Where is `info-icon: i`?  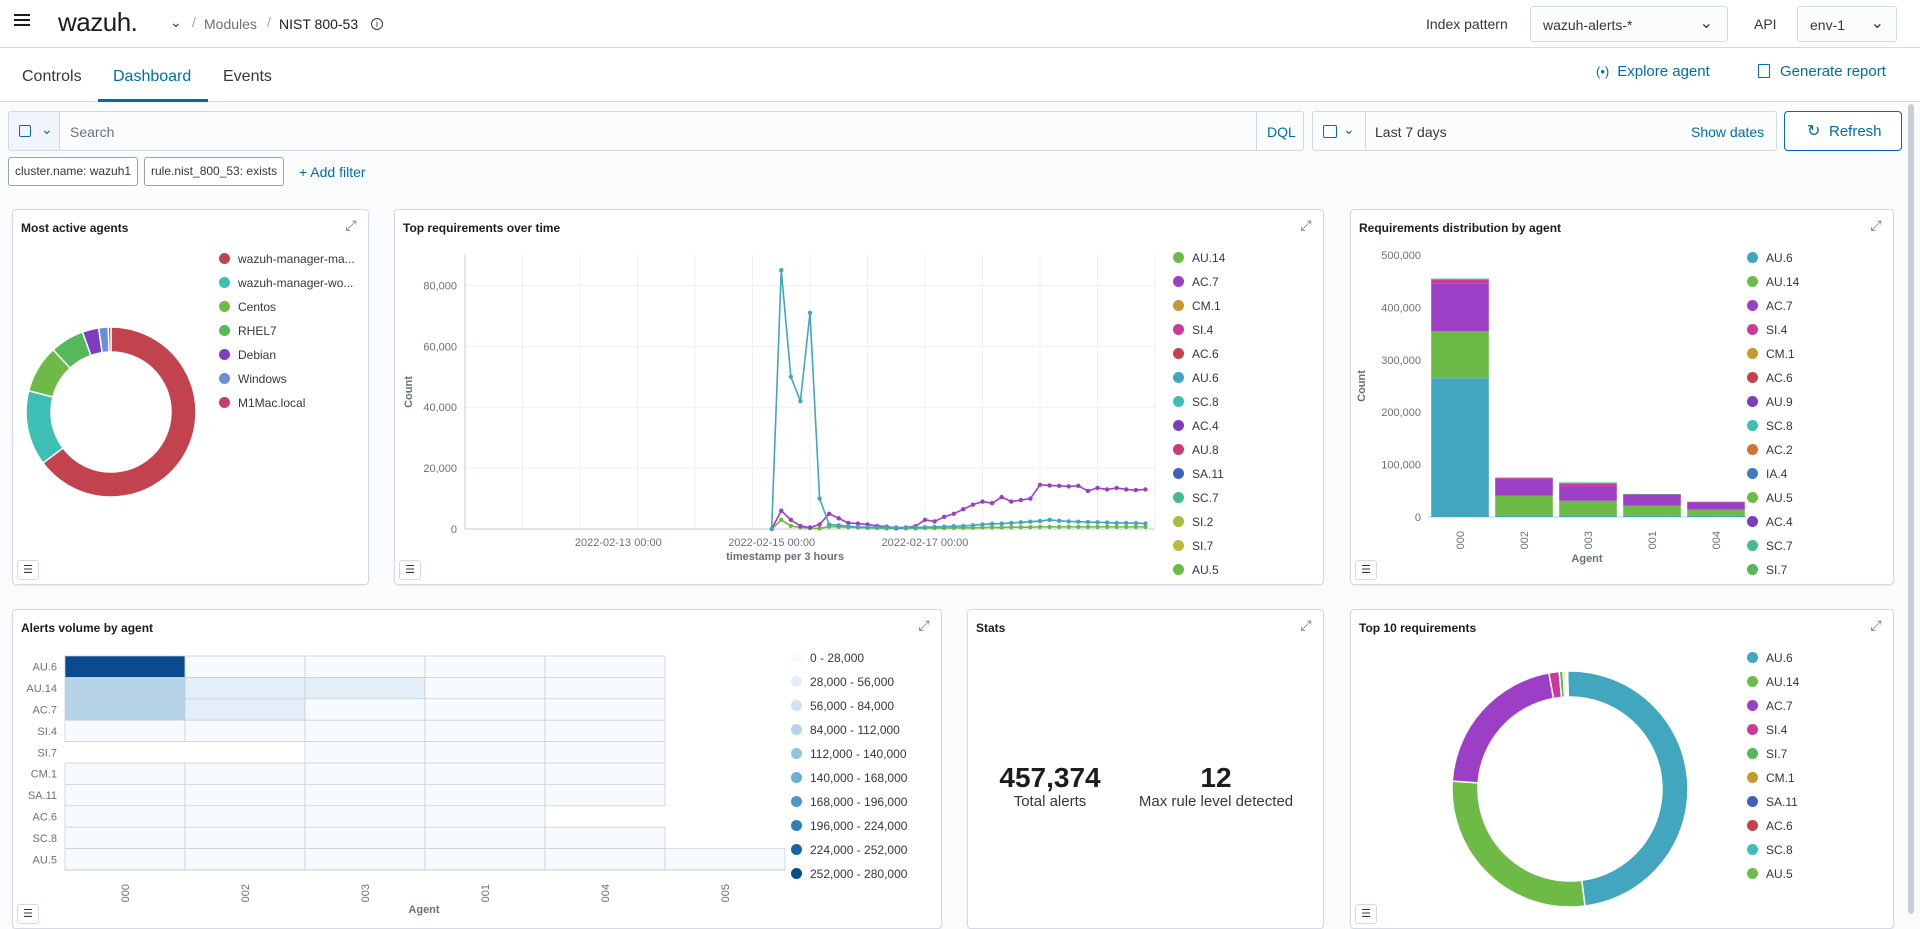
info-icon: i is located at coordinates (377, 24).